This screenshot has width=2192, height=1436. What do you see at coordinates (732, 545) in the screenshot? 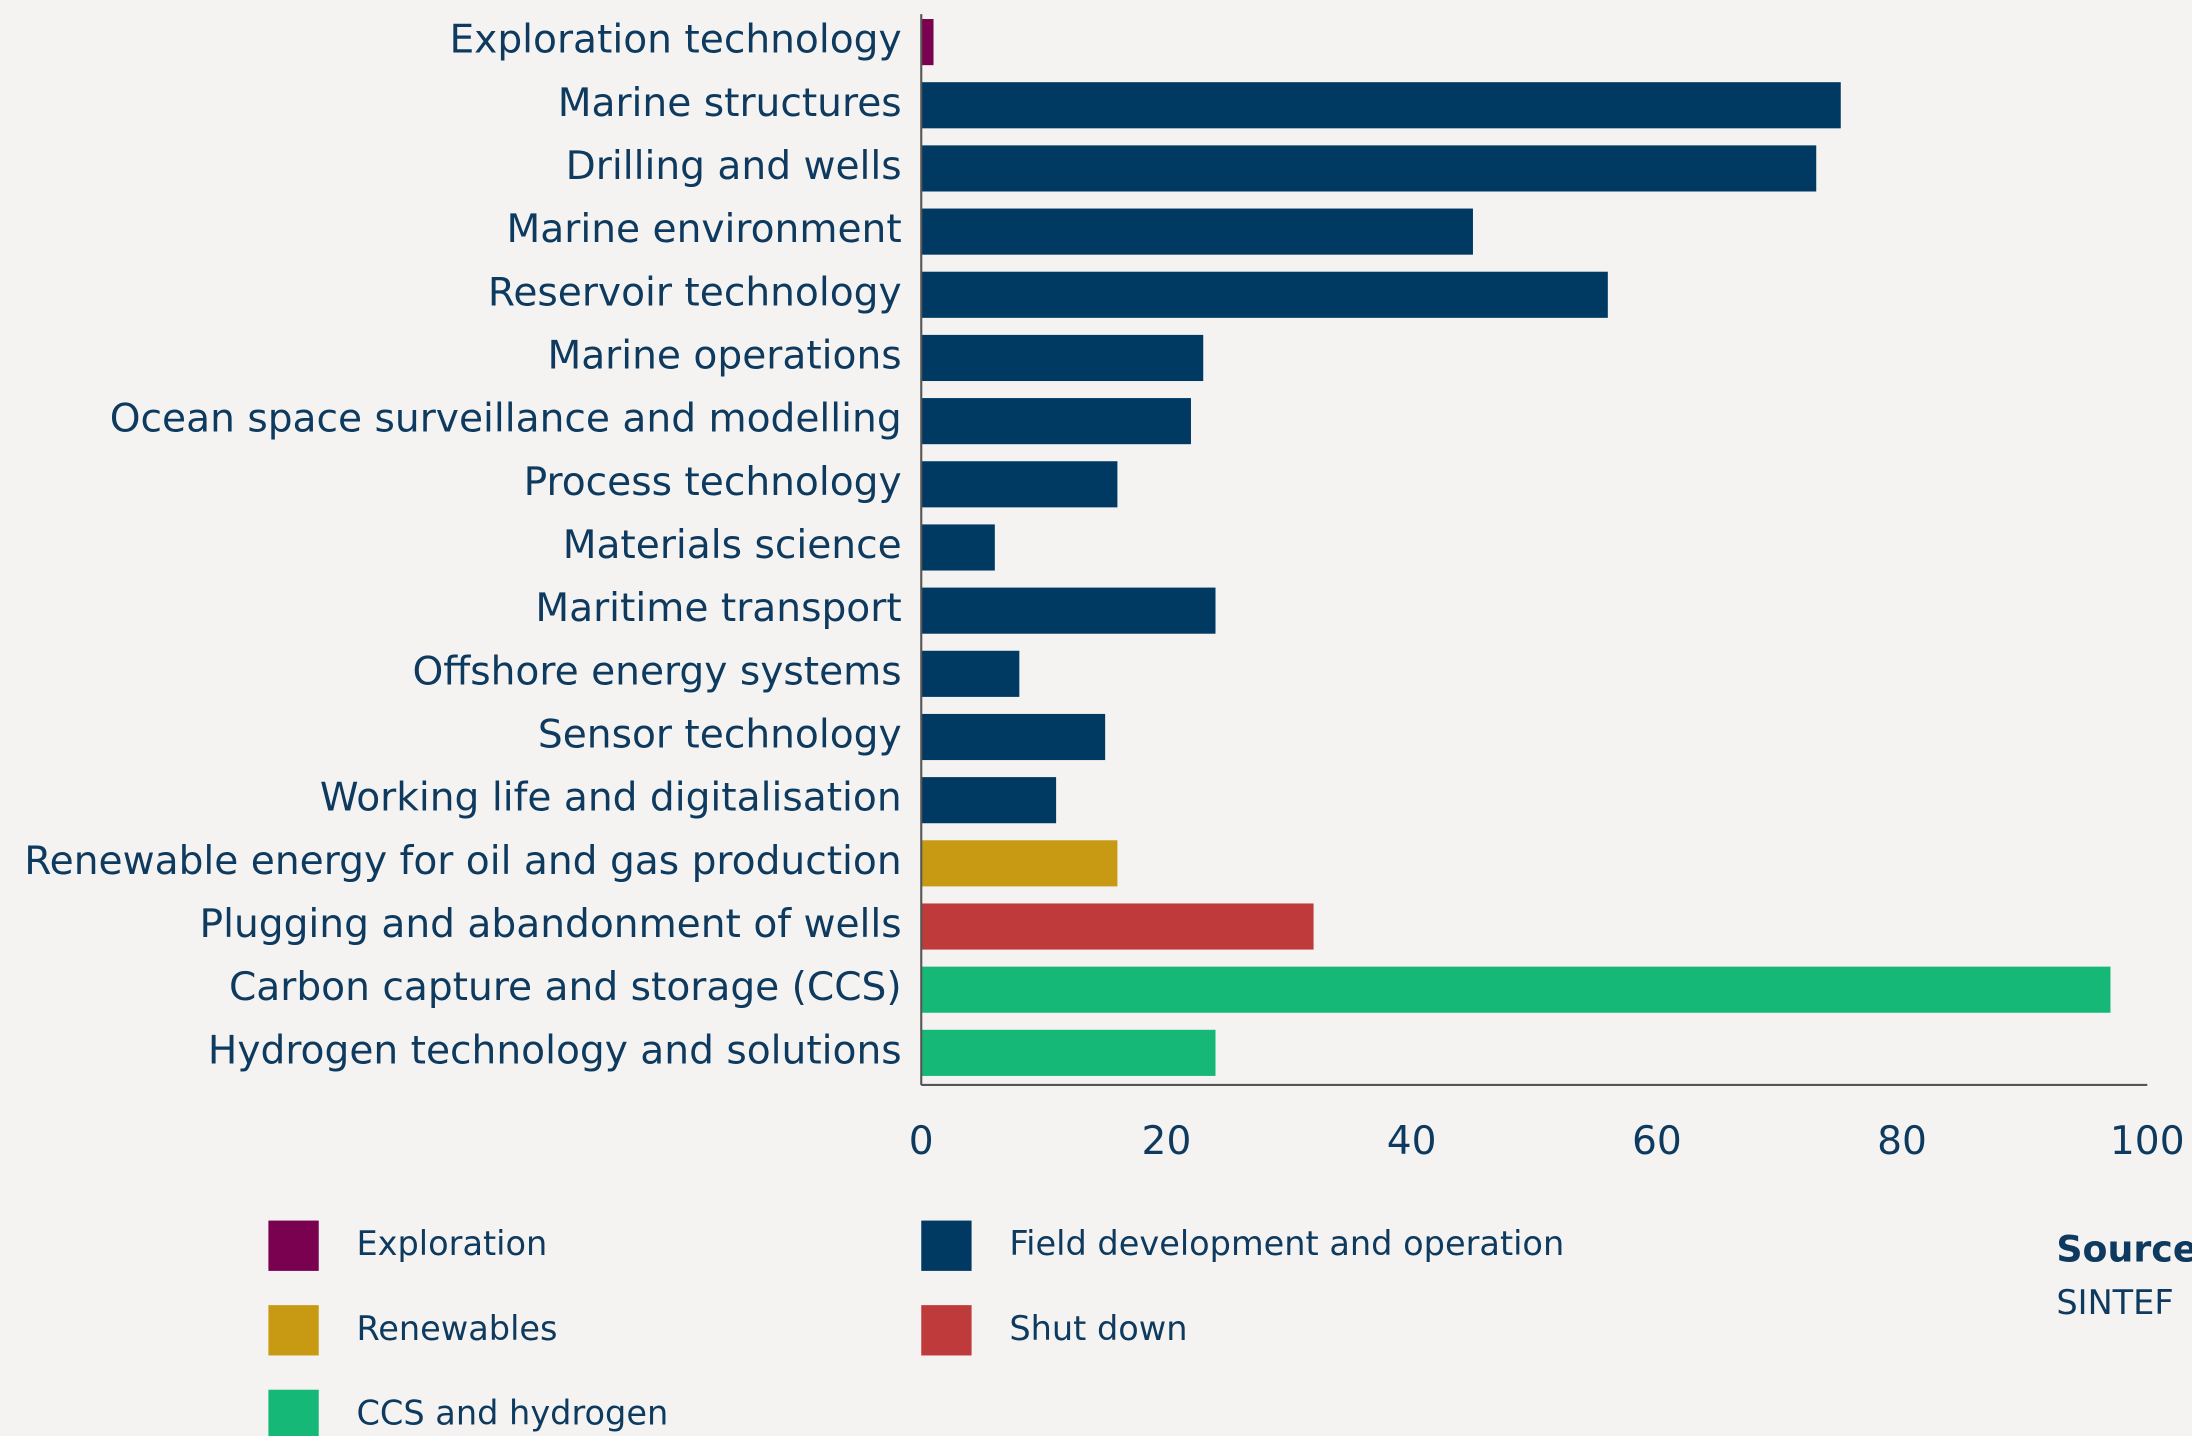
I see `y-tick-label: Materials science` at bounding box center [732, 545].